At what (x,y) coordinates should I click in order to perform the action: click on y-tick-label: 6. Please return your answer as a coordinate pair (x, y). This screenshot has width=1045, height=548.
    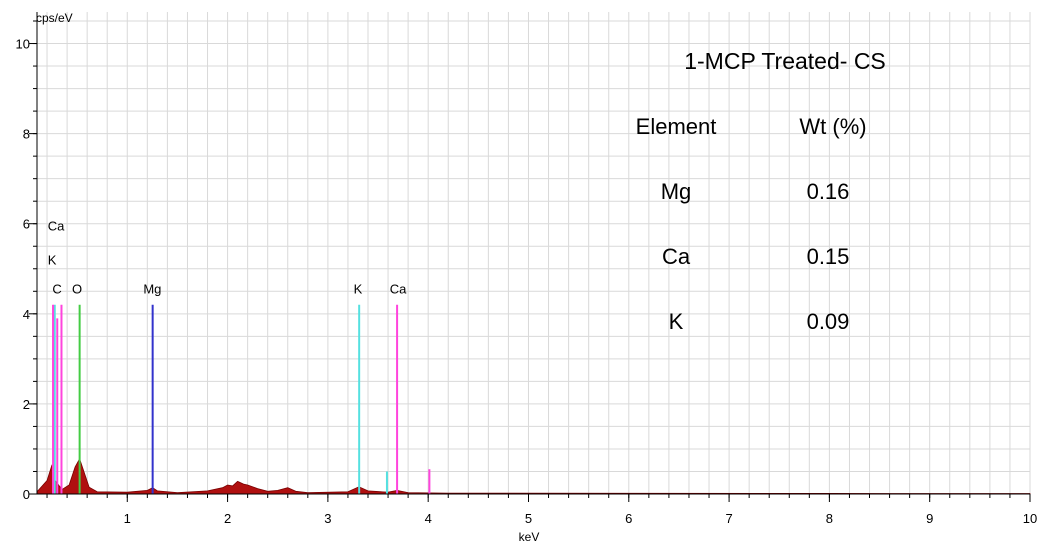
    Looking at the image, I should click on (26, 224).